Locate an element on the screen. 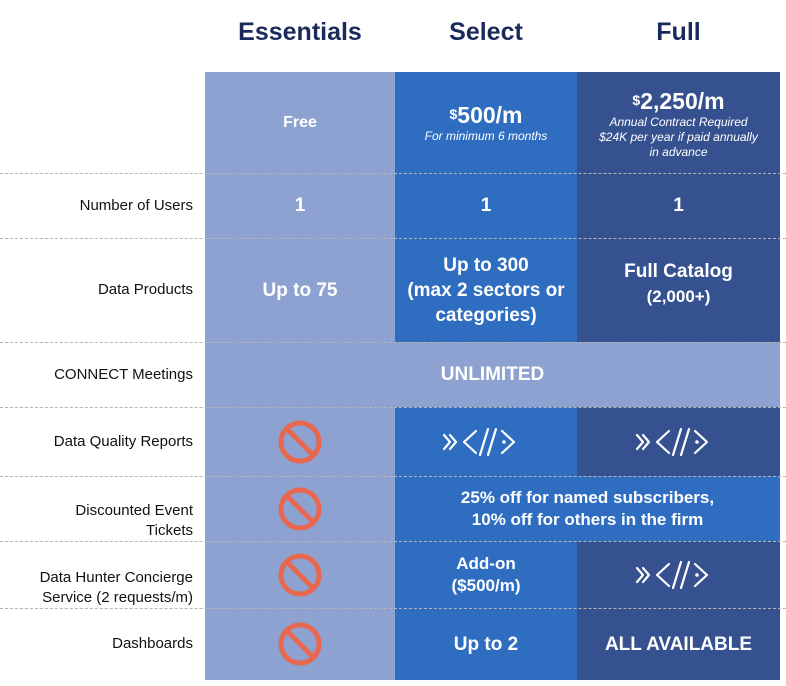 Image resolution: width=786 pixels, height=686 pixels. dashboards-full: ALL AVAILABLE is located at coordinates (678, 644).